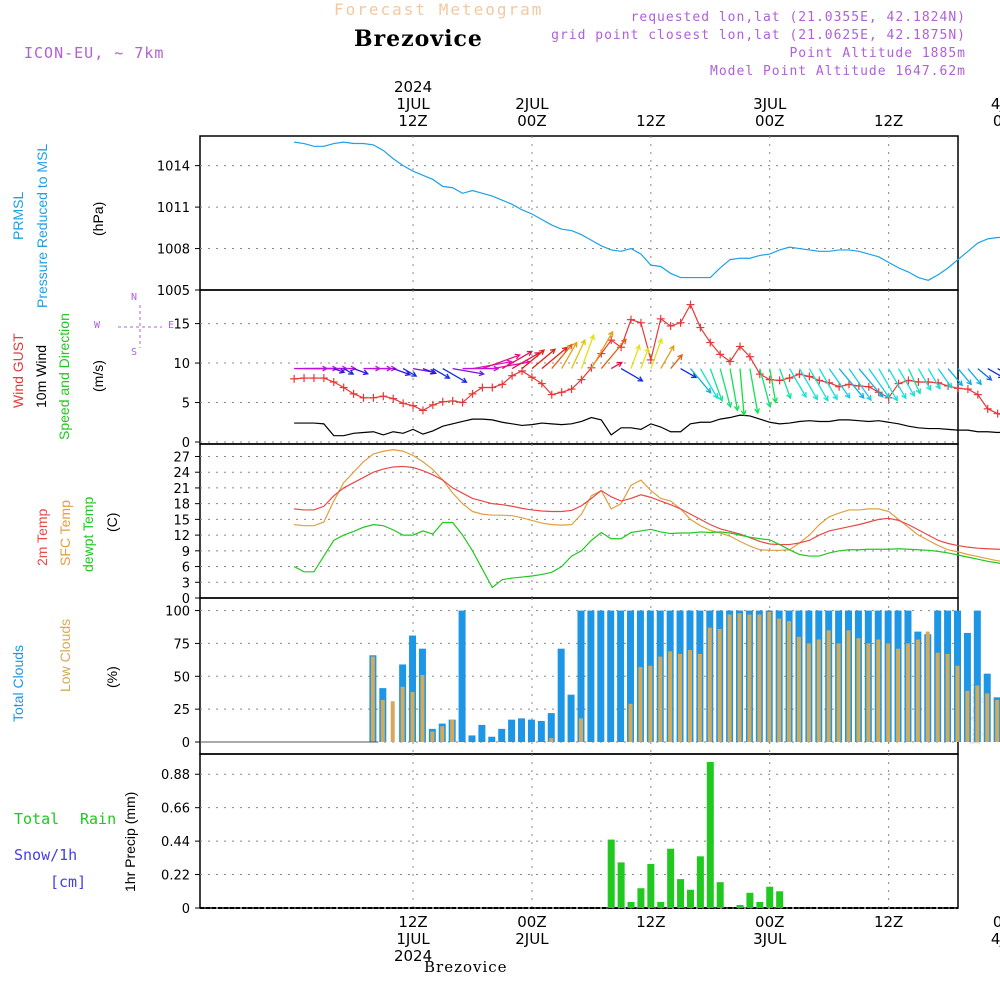 This screenshot has width=1000, height=1000. What do you see at coordinates (186, 552) in the screenshot?
I see `y-tick-label: 9` at bounding box center [186, 552].